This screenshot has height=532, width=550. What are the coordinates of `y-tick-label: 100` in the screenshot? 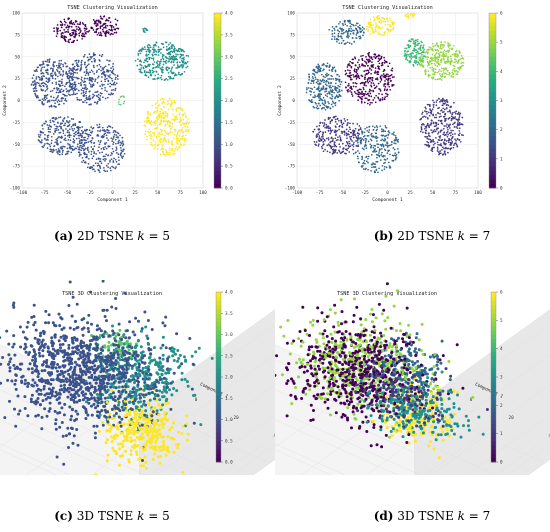 It's located at (16, 14).